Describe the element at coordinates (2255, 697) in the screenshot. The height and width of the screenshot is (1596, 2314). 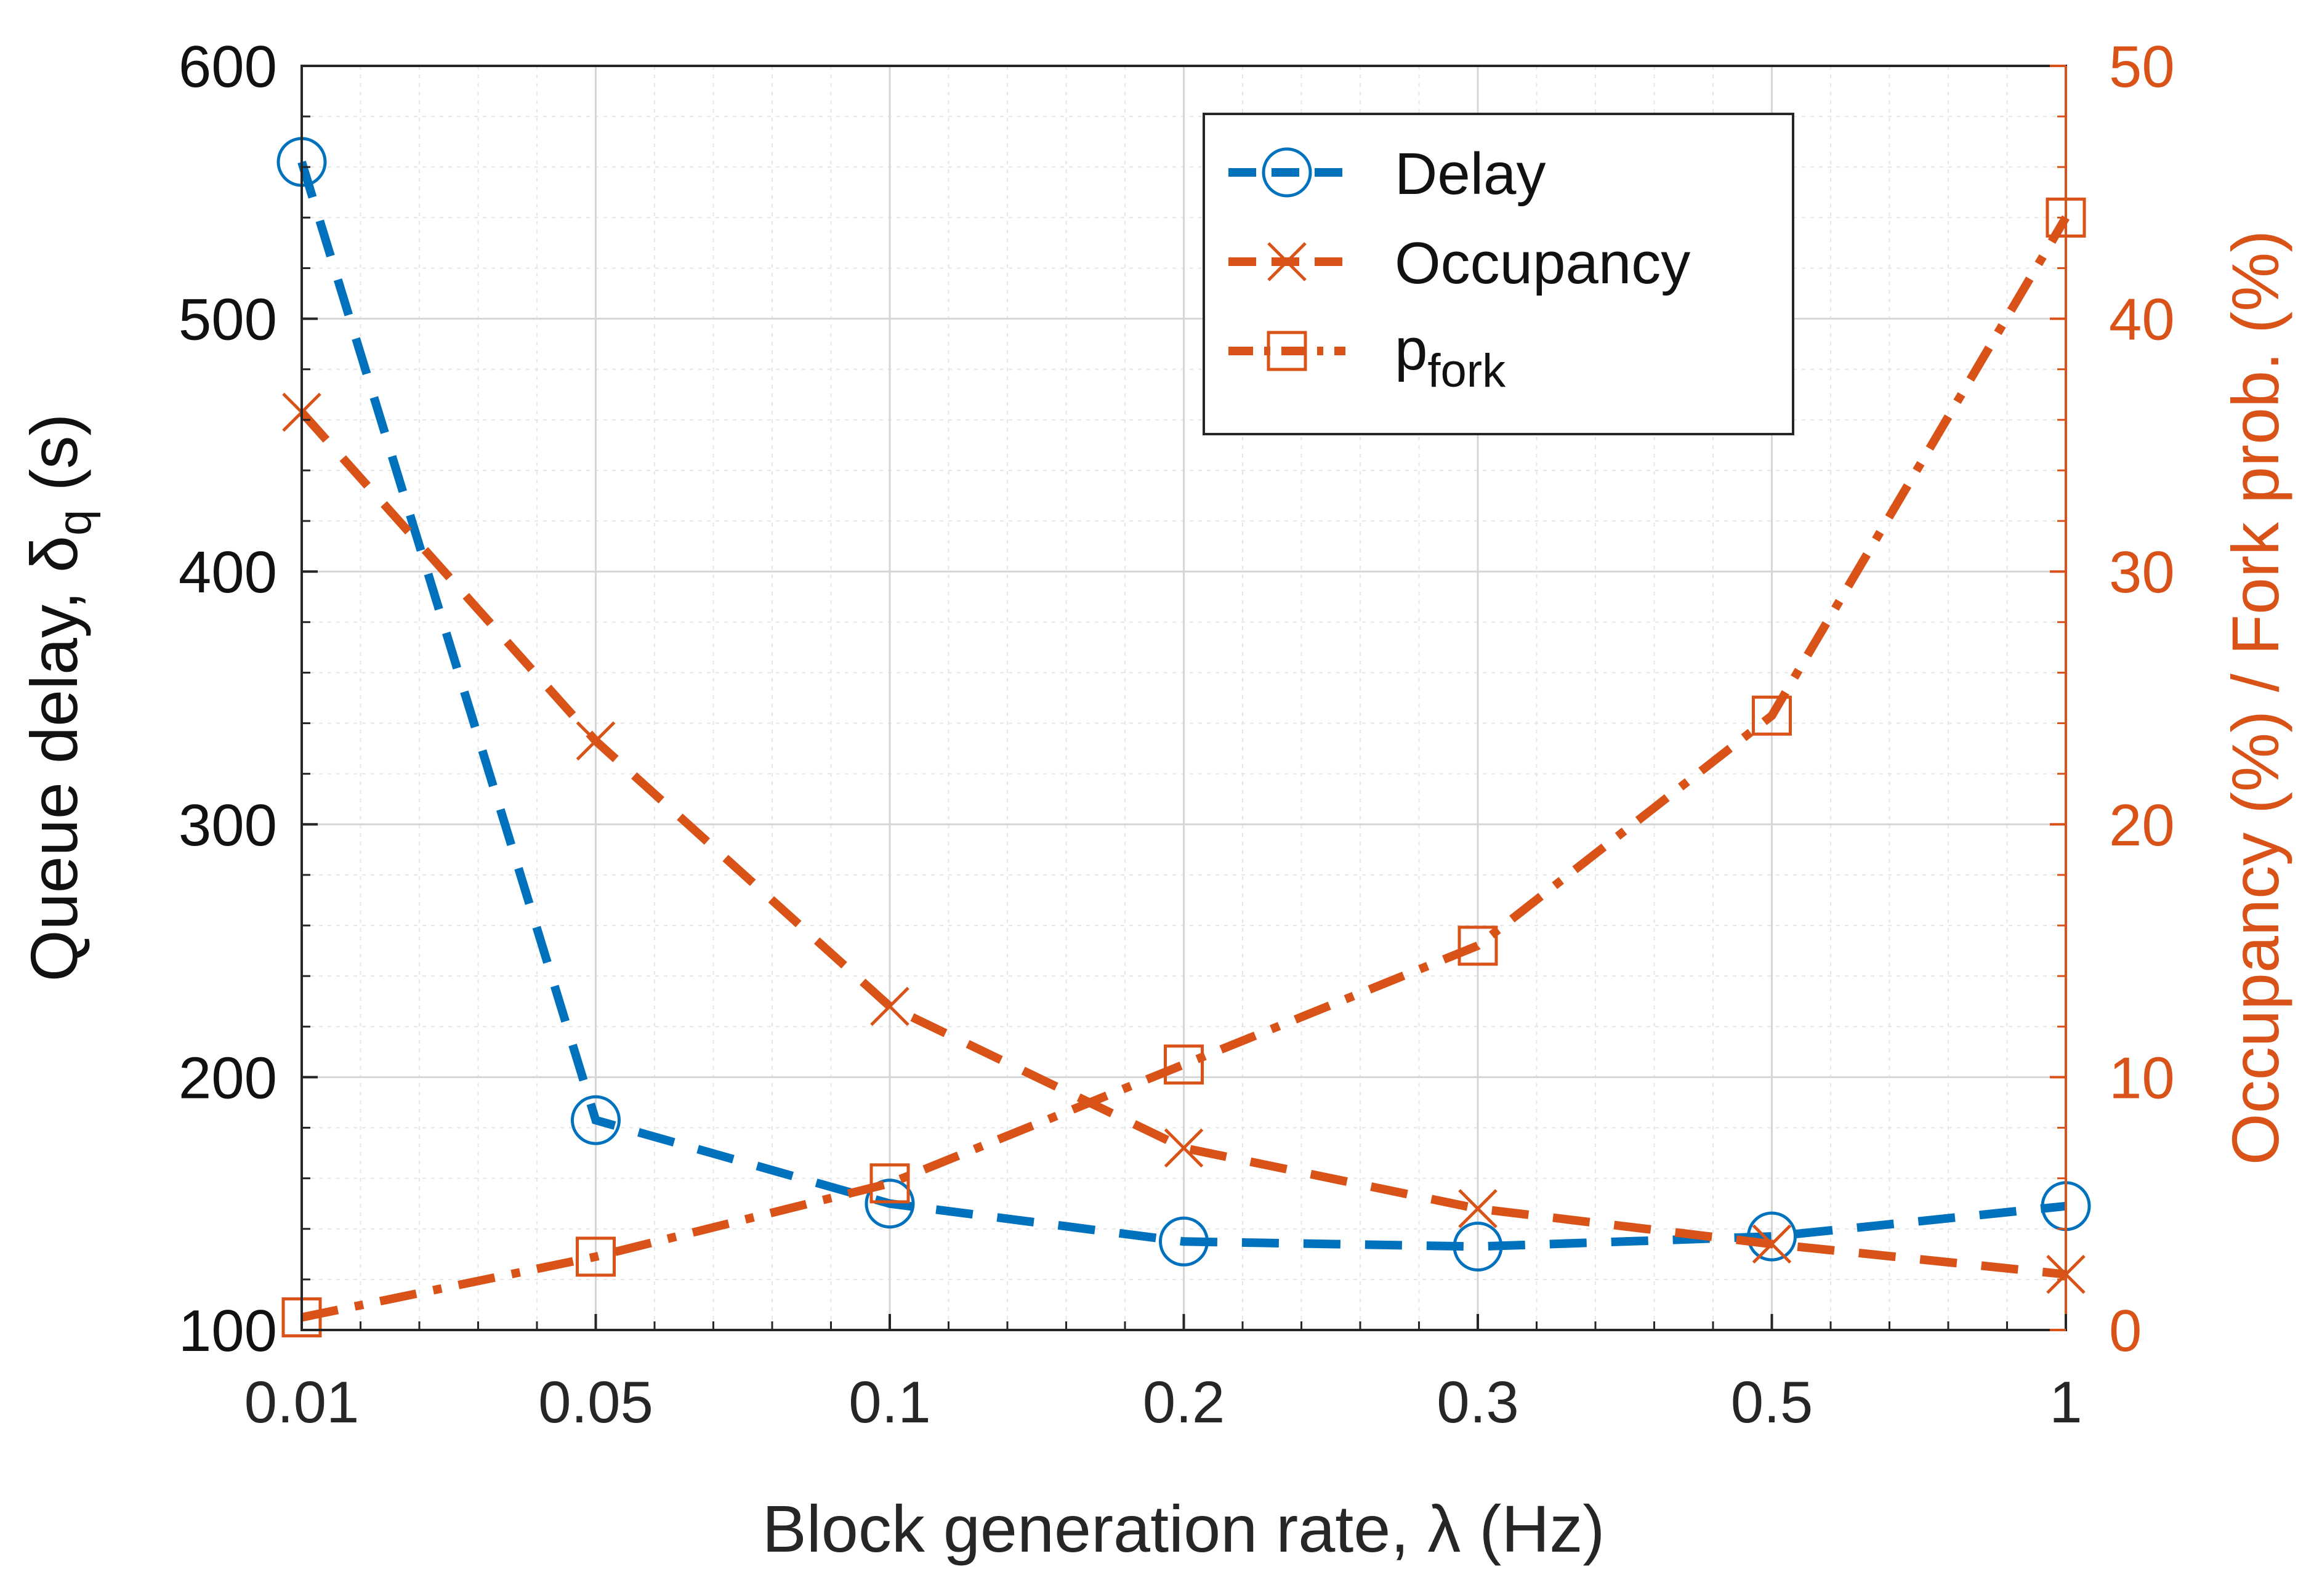
I see `right-axis-title: Occupancy (%) / Fork prob. (%)` at that location.